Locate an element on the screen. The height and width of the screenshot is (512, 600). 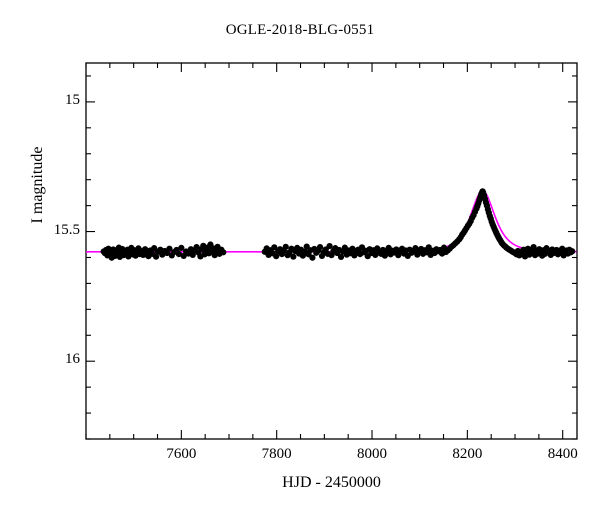
x-tick-label: 7800 is located at coordinates (276, 454).